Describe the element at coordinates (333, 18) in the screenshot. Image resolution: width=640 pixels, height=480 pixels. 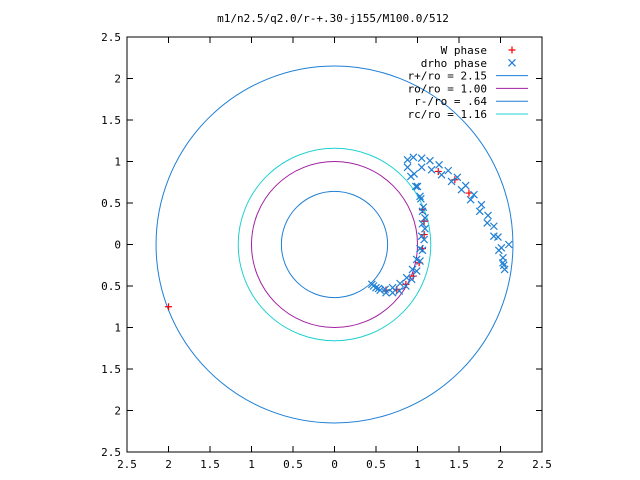
I see `chart-title: m1/n2.5/q2.0/r-+.30-j155/M100.0/512` at that location.